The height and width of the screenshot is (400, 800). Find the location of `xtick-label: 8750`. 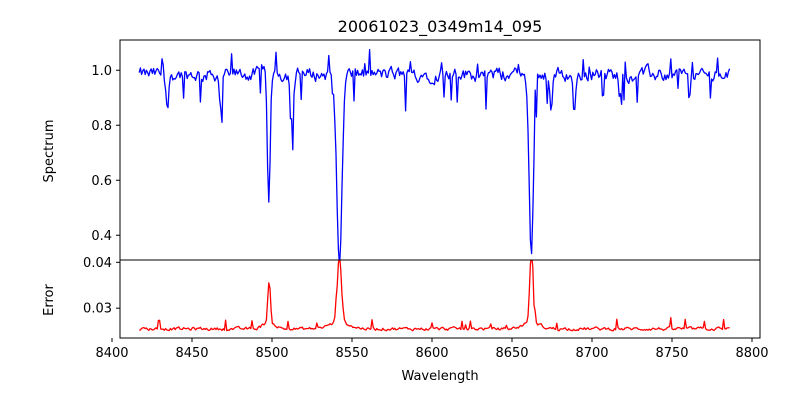

xtick-label: 8750 is located at coordinates (671, 353).